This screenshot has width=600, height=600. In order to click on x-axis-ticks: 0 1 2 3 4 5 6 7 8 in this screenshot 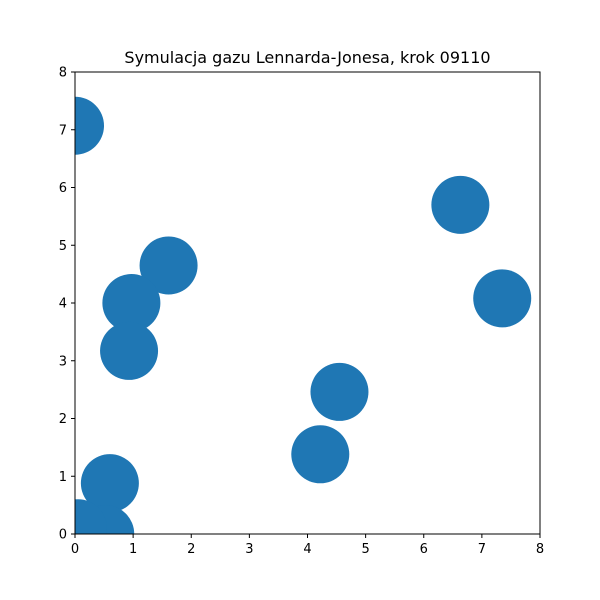, I will do `click(307, 545)`.